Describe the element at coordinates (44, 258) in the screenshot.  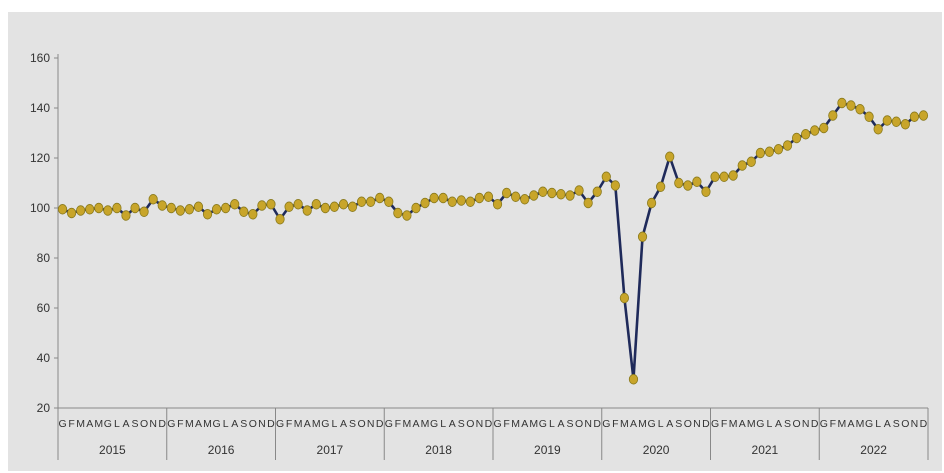
I see `y-tick-label: 80` at that location.